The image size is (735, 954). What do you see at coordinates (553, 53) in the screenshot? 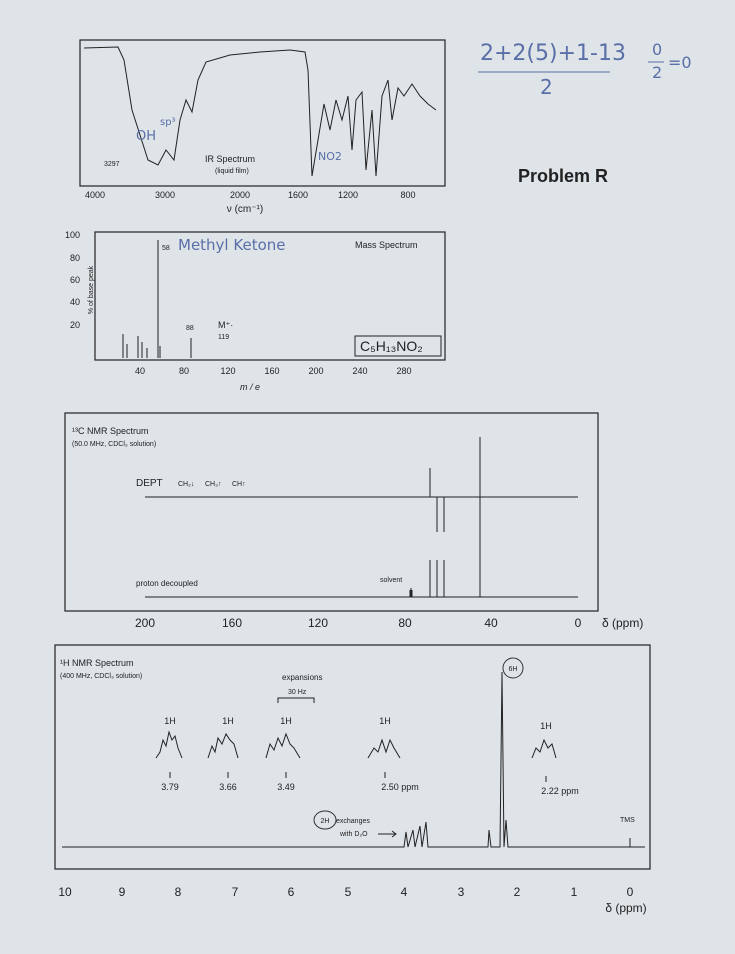
I see `hw-formula: 2+2(5)+1-13` at bounding box center [553, 53].